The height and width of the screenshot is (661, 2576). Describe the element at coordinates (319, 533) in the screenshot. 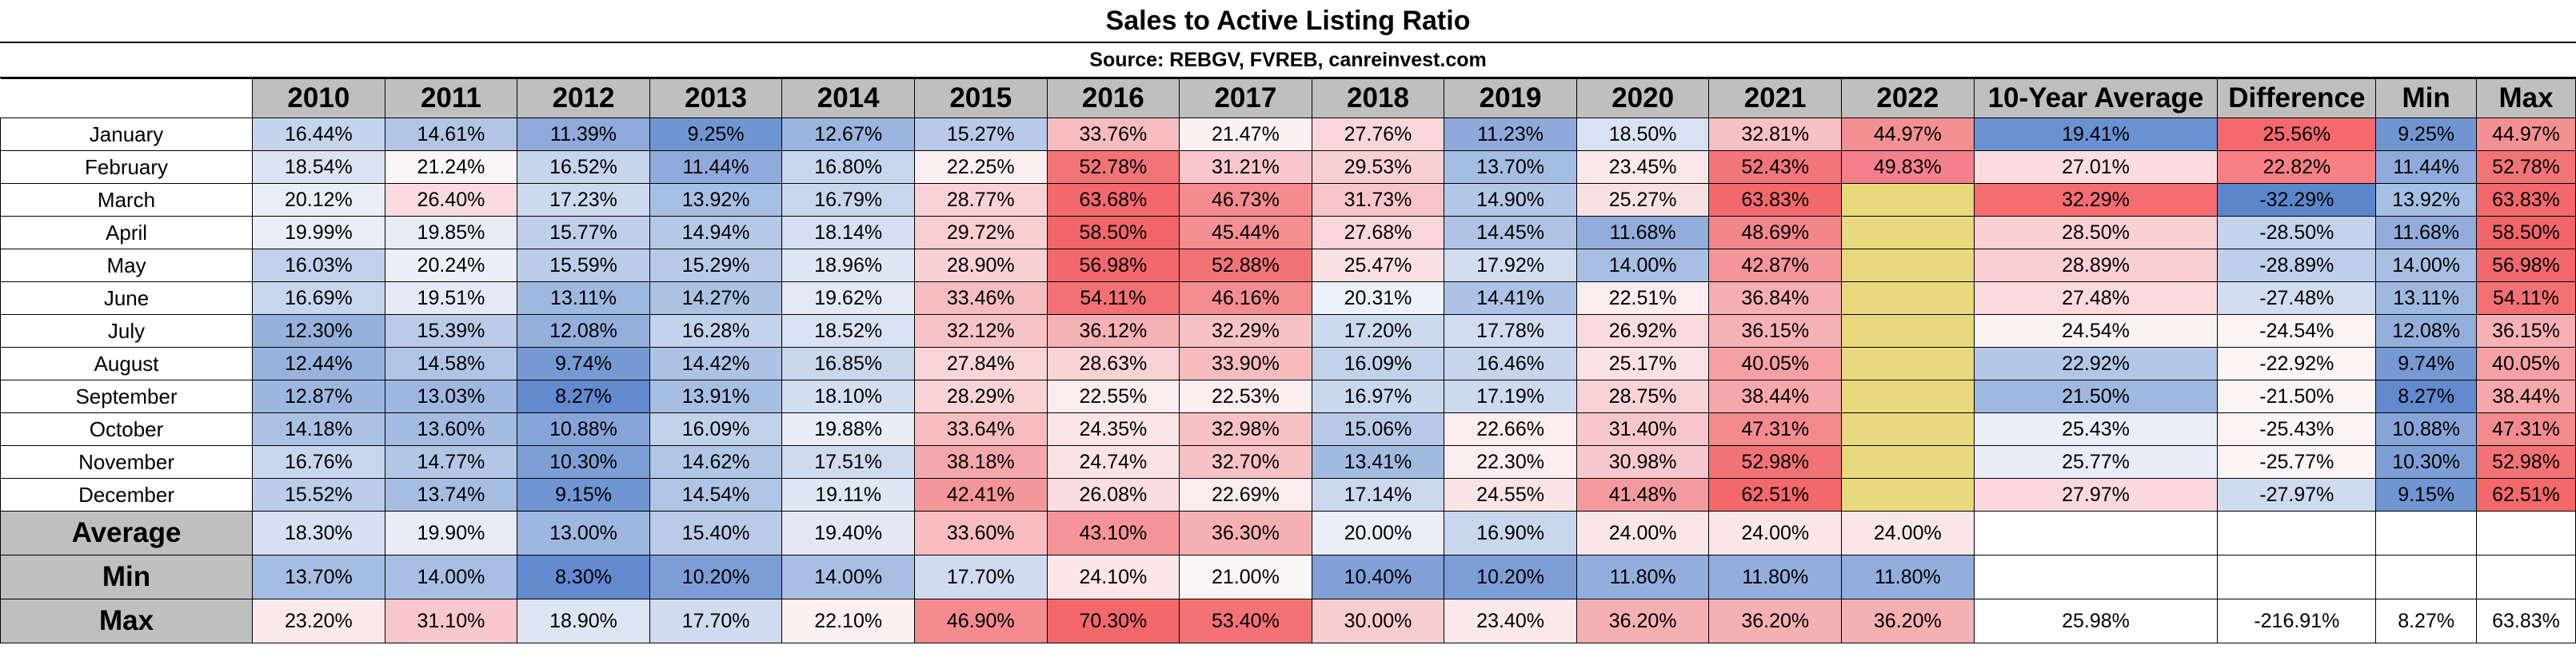

I see `summary-cell-average-2010: 18.30%` at that location.